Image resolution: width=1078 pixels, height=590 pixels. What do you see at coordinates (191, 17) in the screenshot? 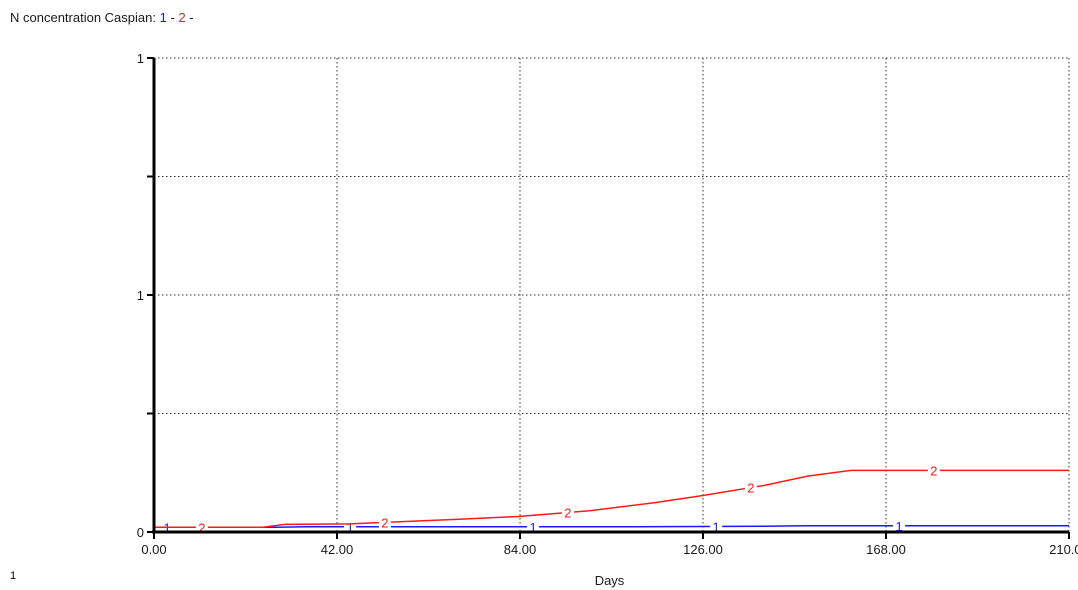
I see `legend-trailing: -` at bounding box center [191, 17].